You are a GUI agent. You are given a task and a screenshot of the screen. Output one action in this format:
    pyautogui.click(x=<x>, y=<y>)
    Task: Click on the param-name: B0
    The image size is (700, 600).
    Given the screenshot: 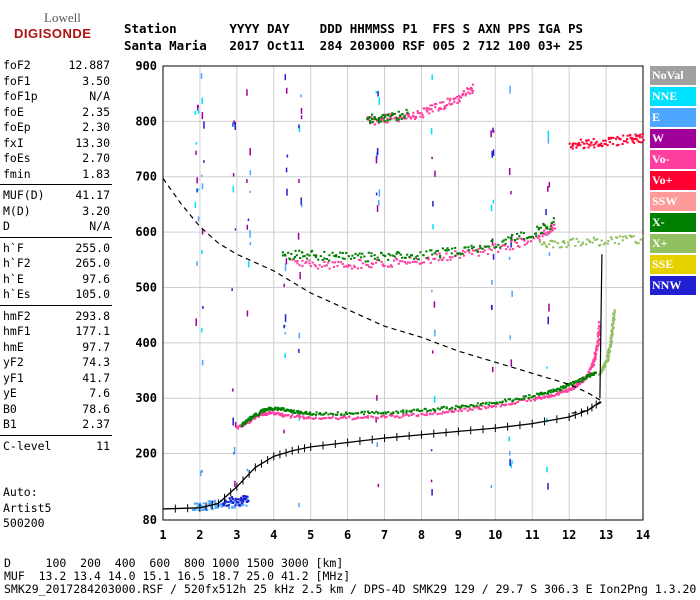 What is the action you would take?
    pyautogui.click(x=10, y=408)
    